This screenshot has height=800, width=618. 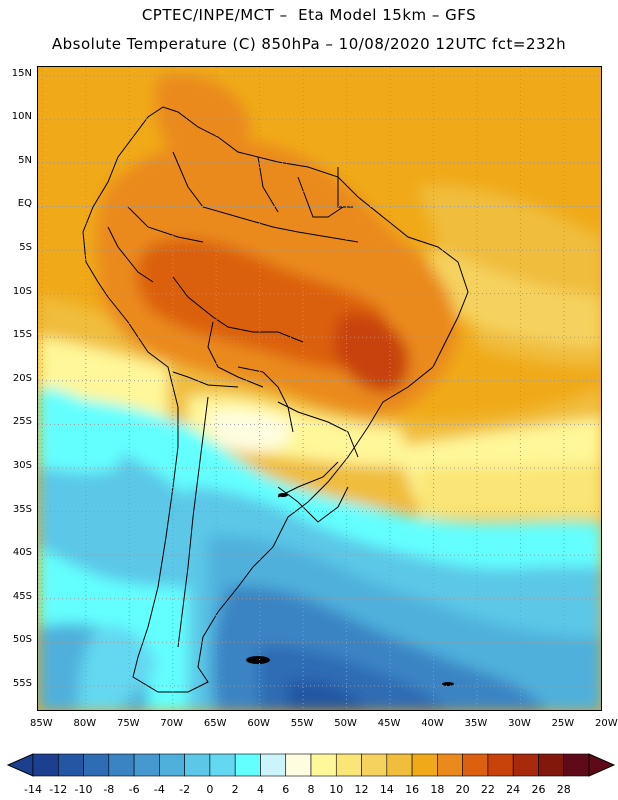 I want to click on colorbar-label: -4, so click(x=159, y=789).